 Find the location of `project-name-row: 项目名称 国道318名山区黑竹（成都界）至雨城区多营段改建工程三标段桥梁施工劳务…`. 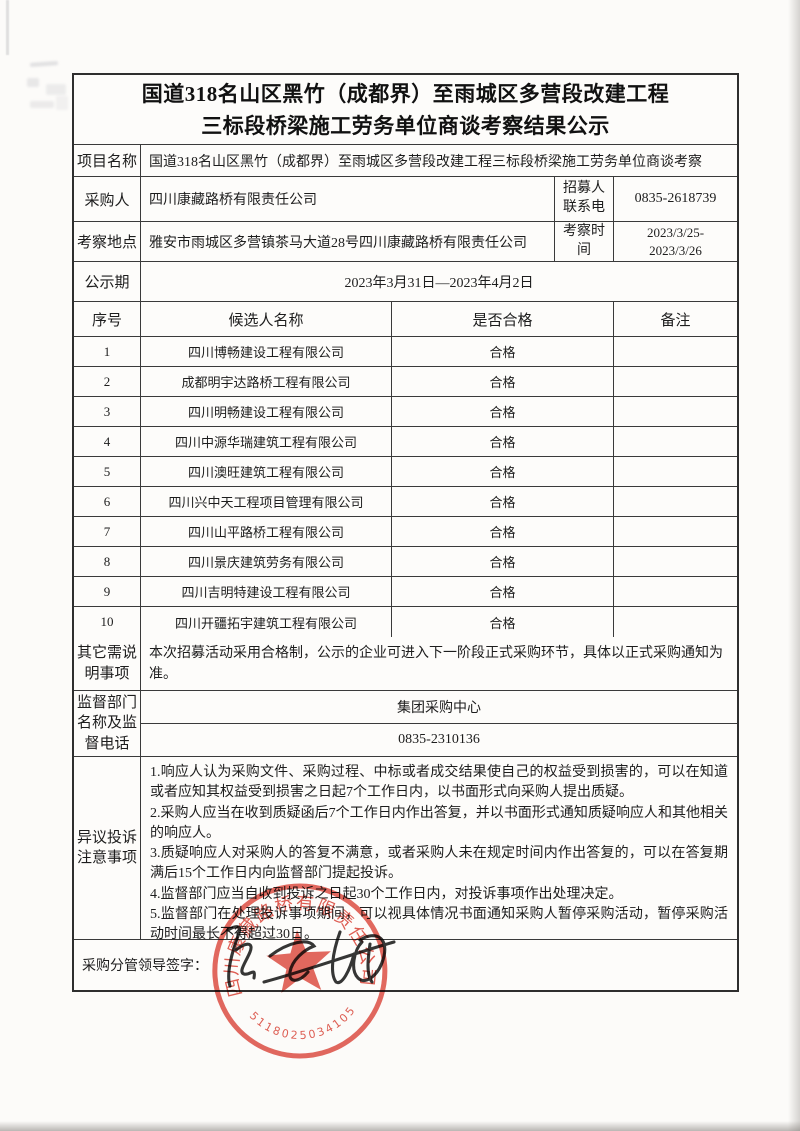

project-name-row: 项目名称 国道318名山区黑竹（成都界）至雨城区多营段改建工程三标段桥梁施工劳务… is located at coordinates (405, 161).